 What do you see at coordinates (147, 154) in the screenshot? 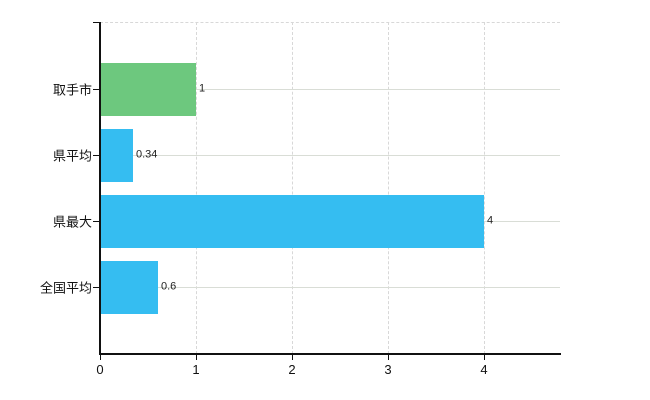
I see `bar-value-label: 0.34` at bounding box center [147, 154].